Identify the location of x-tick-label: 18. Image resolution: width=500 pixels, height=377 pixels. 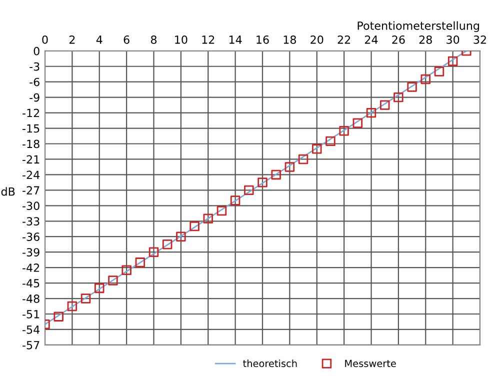
(290, 39).